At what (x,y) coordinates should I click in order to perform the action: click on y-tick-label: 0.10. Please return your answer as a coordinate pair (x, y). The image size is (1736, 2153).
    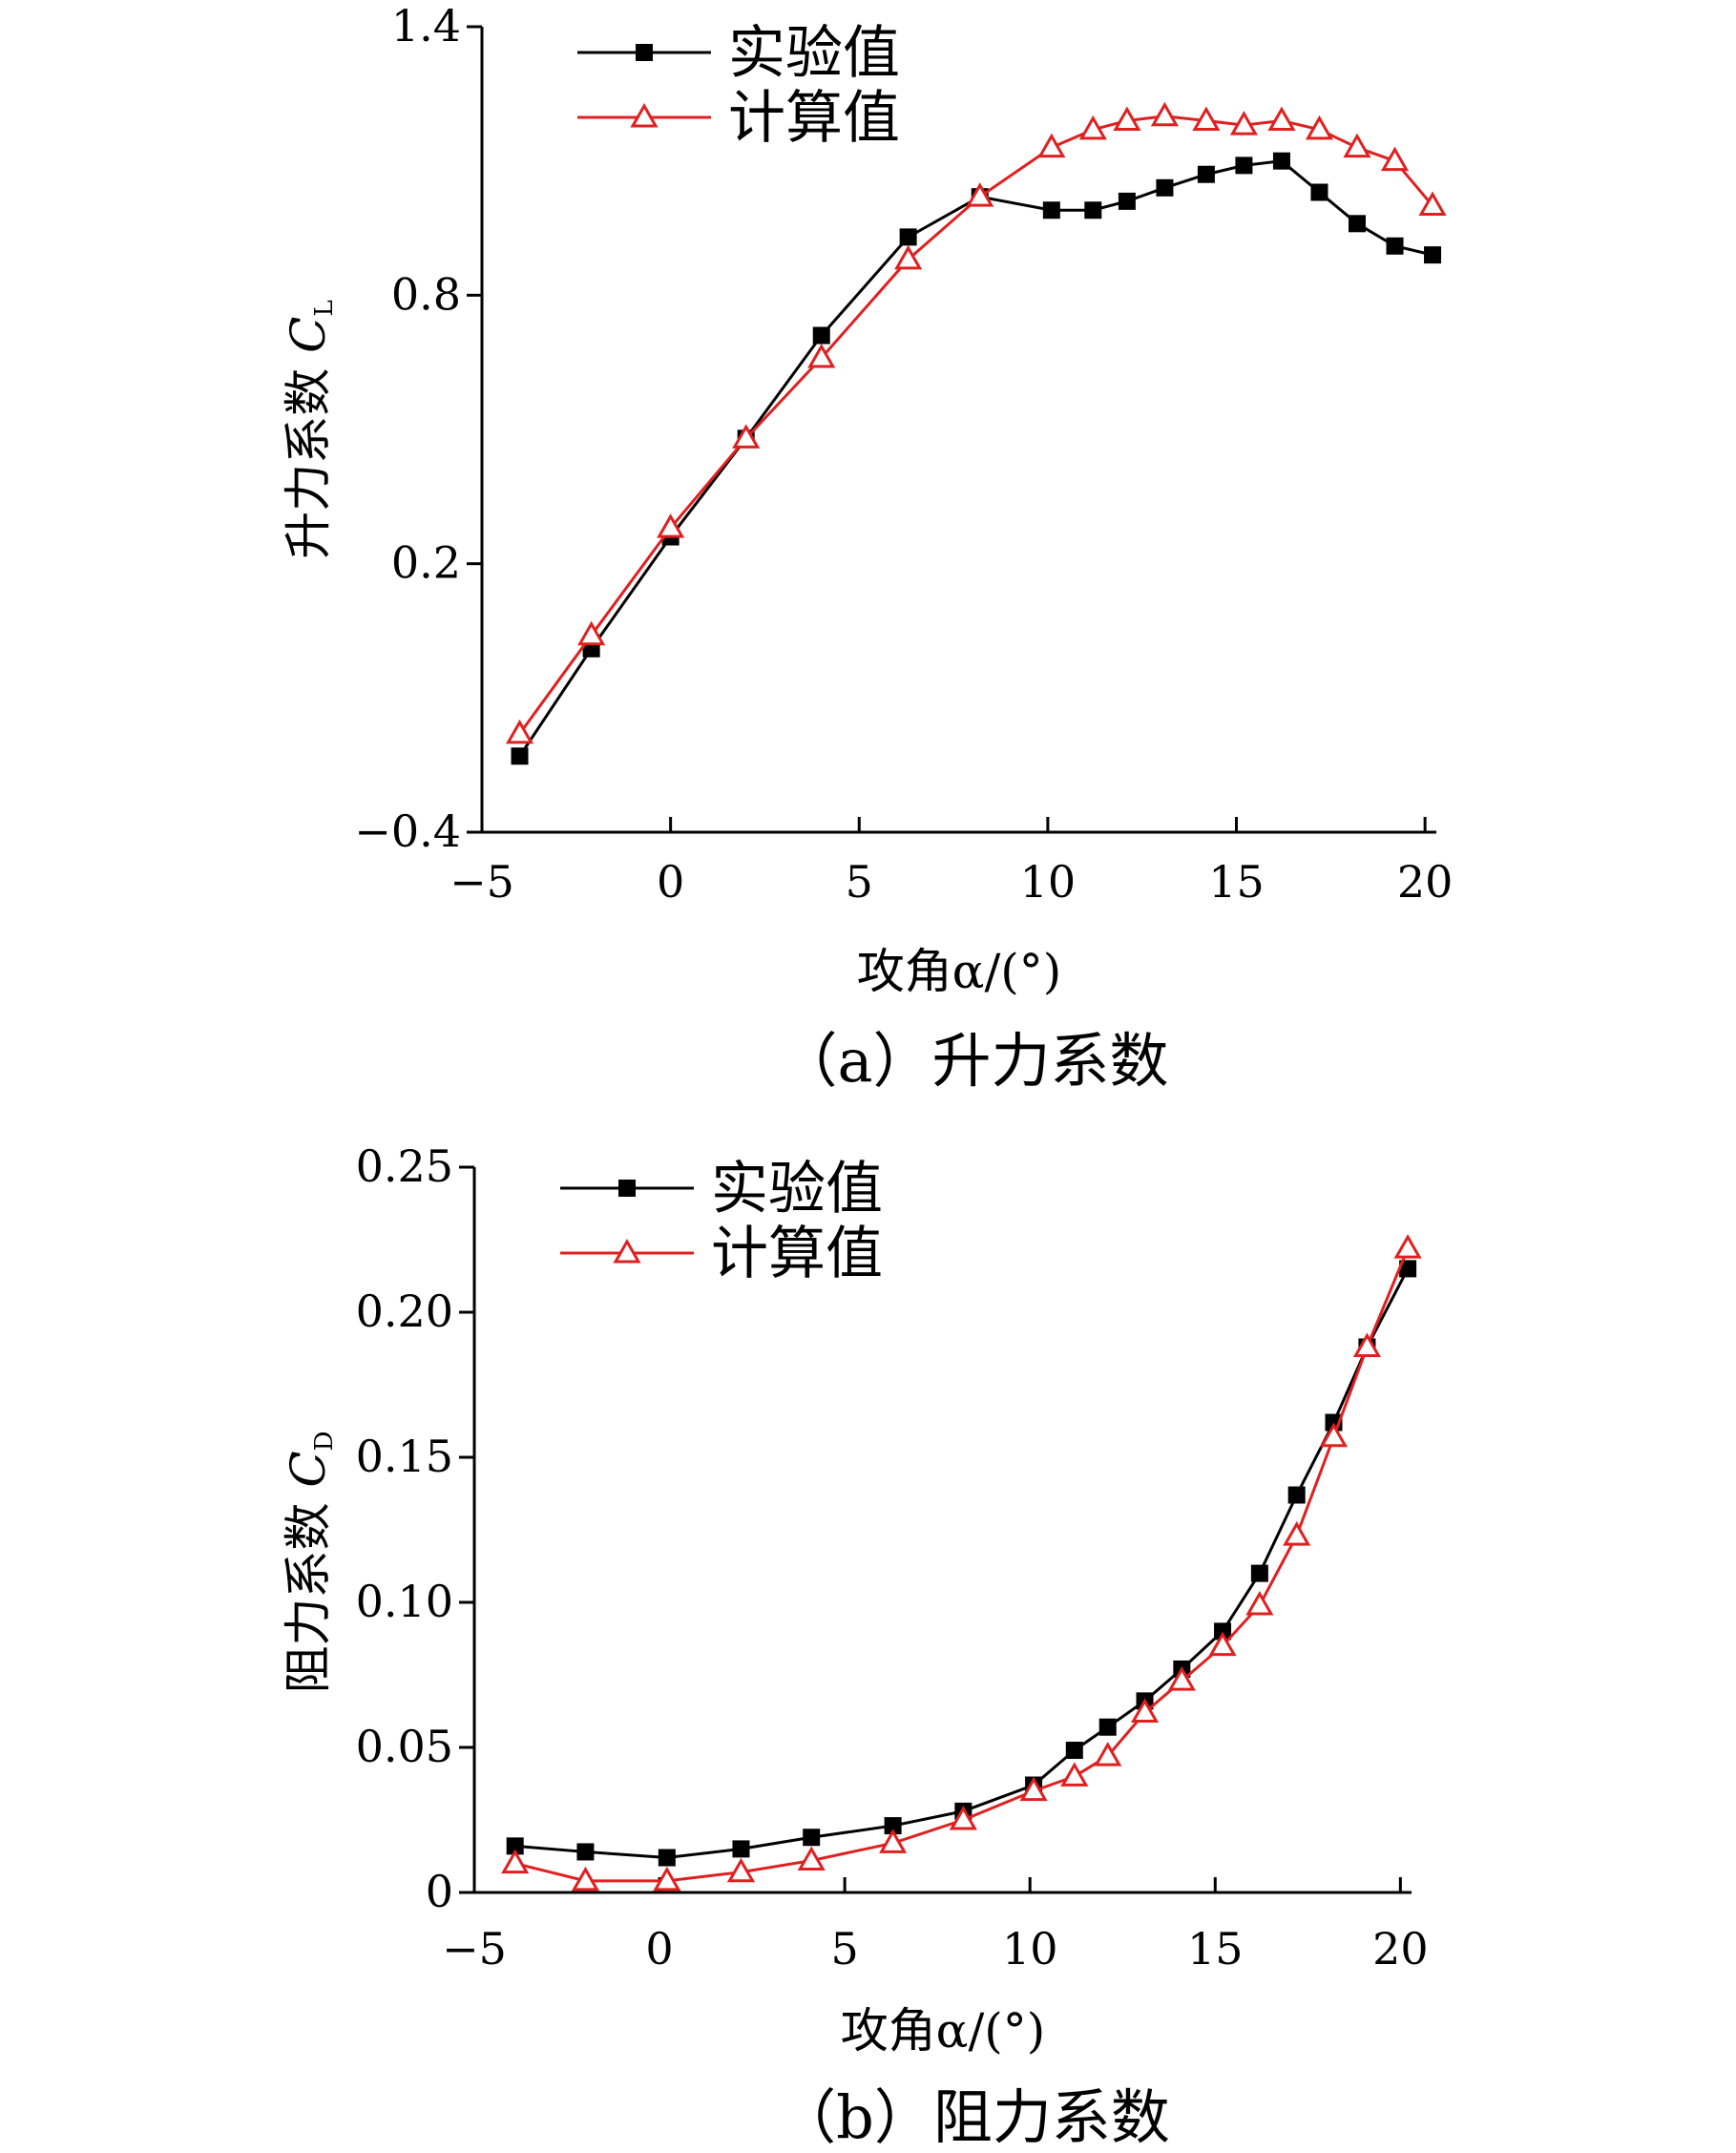
    Looking at the image, I should click on (404, 1601).